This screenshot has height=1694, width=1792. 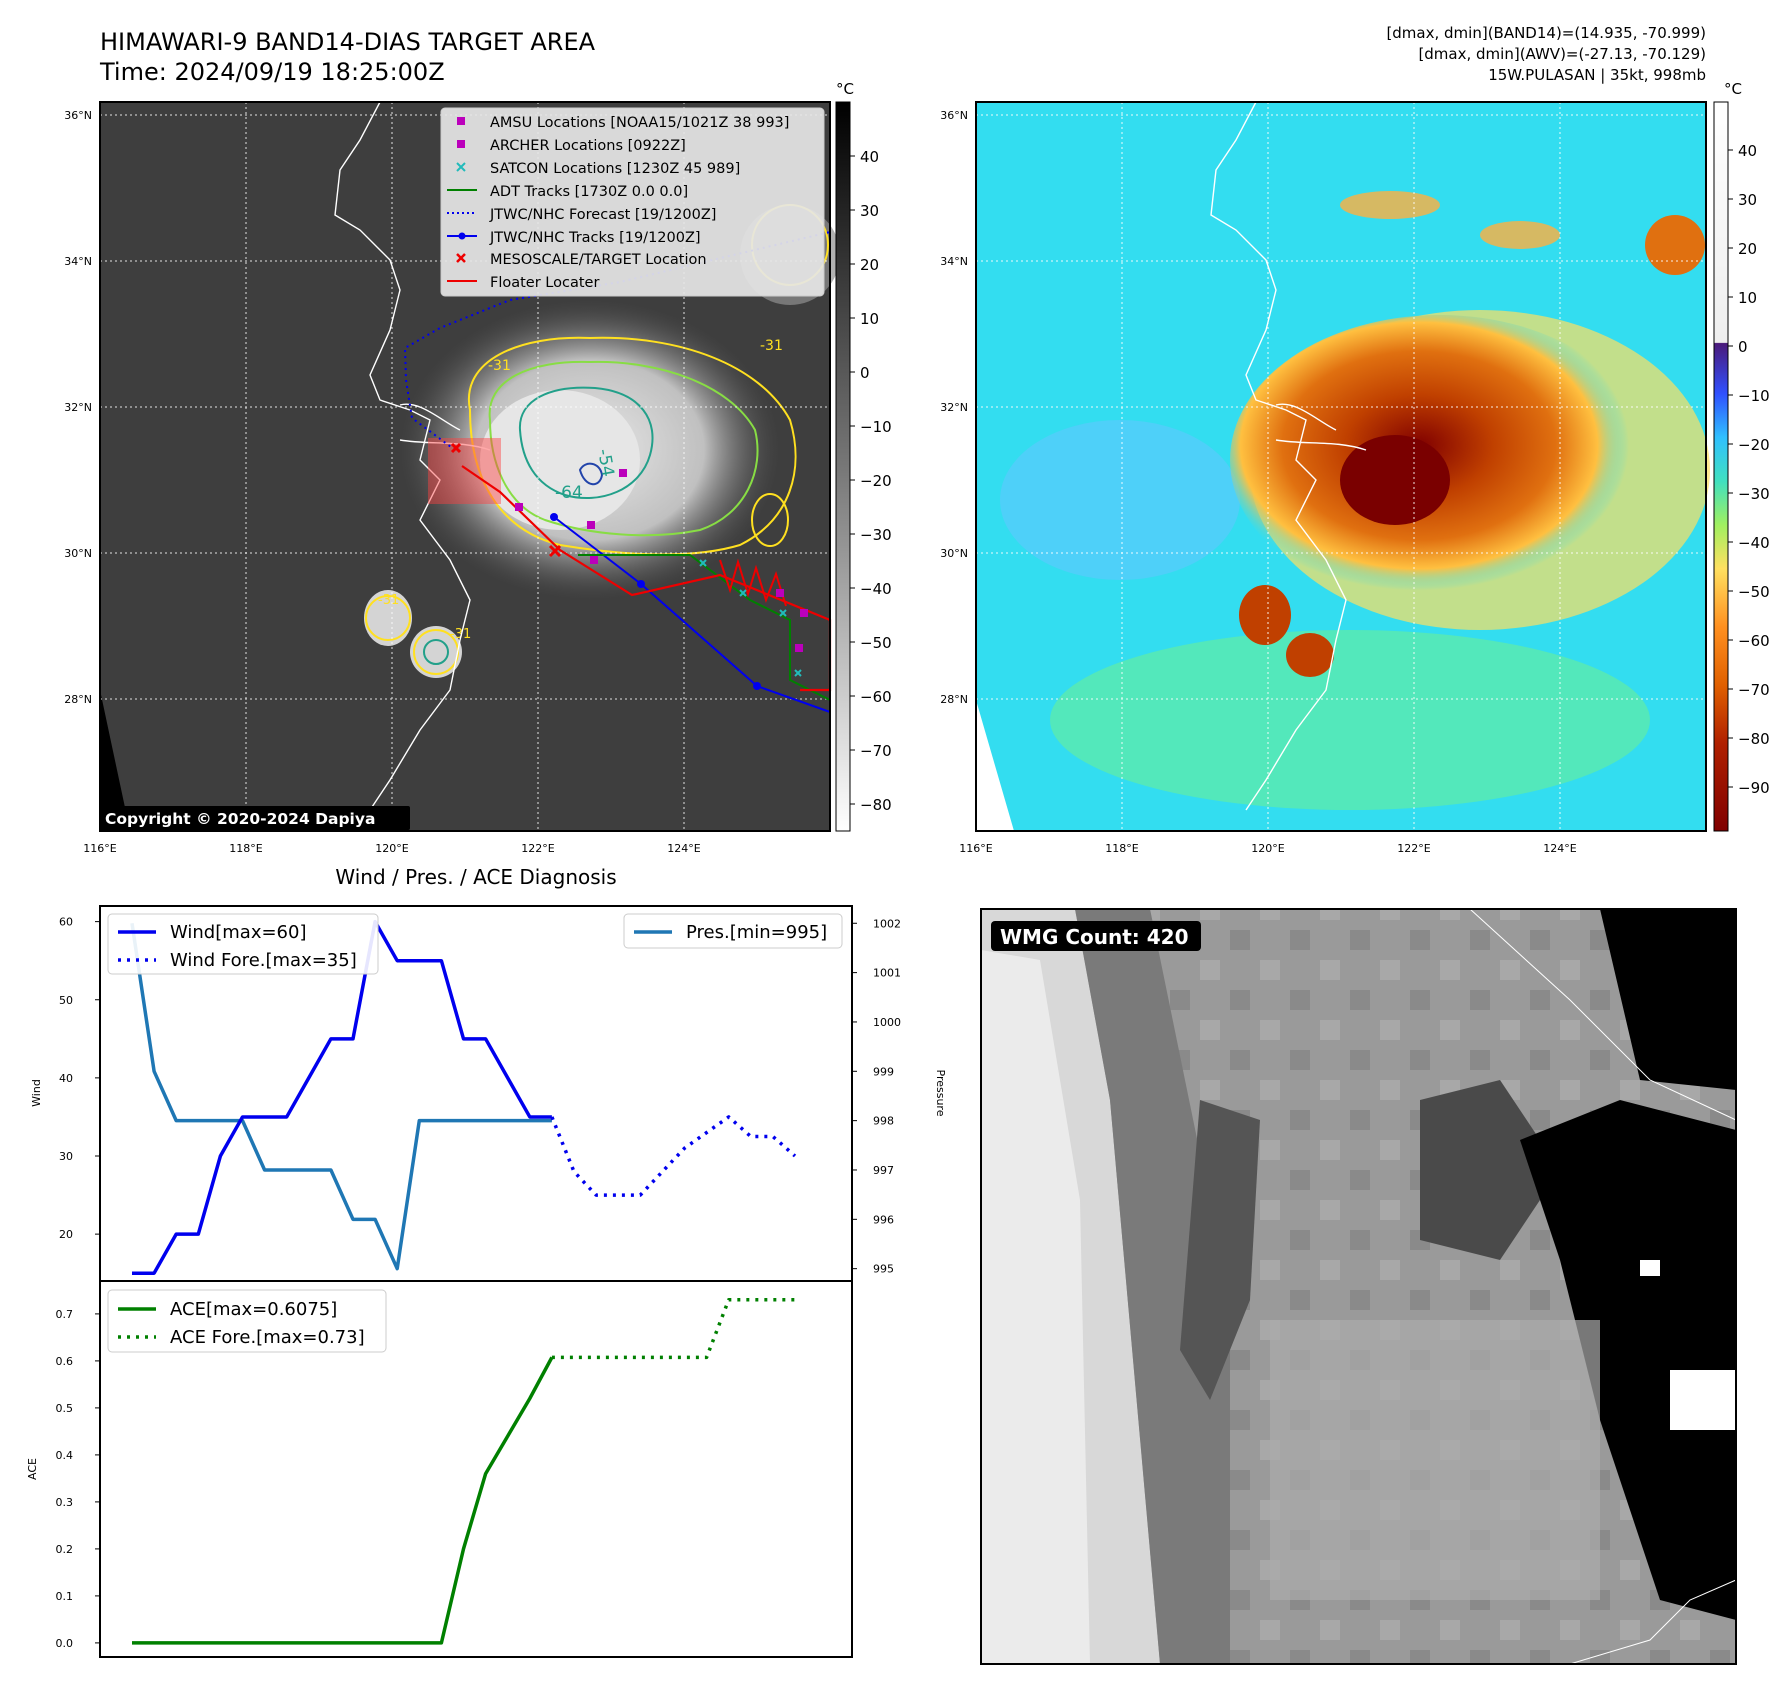 What do you see at coordinates (238, 932) in the screenshot?
I see `wind-legend-label: Wind[max=60]` at bounding box center [238, 932].